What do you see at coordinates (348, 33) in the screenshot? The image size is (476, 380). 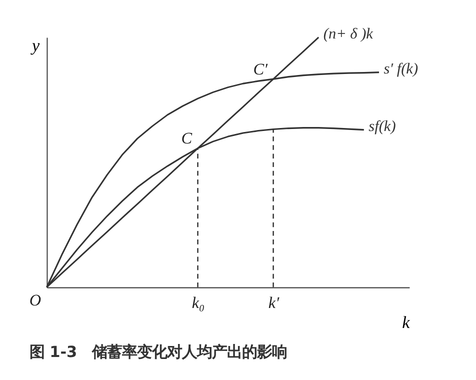 I see `series-label: (n+ δ )k` at bounding box center [348, 33].